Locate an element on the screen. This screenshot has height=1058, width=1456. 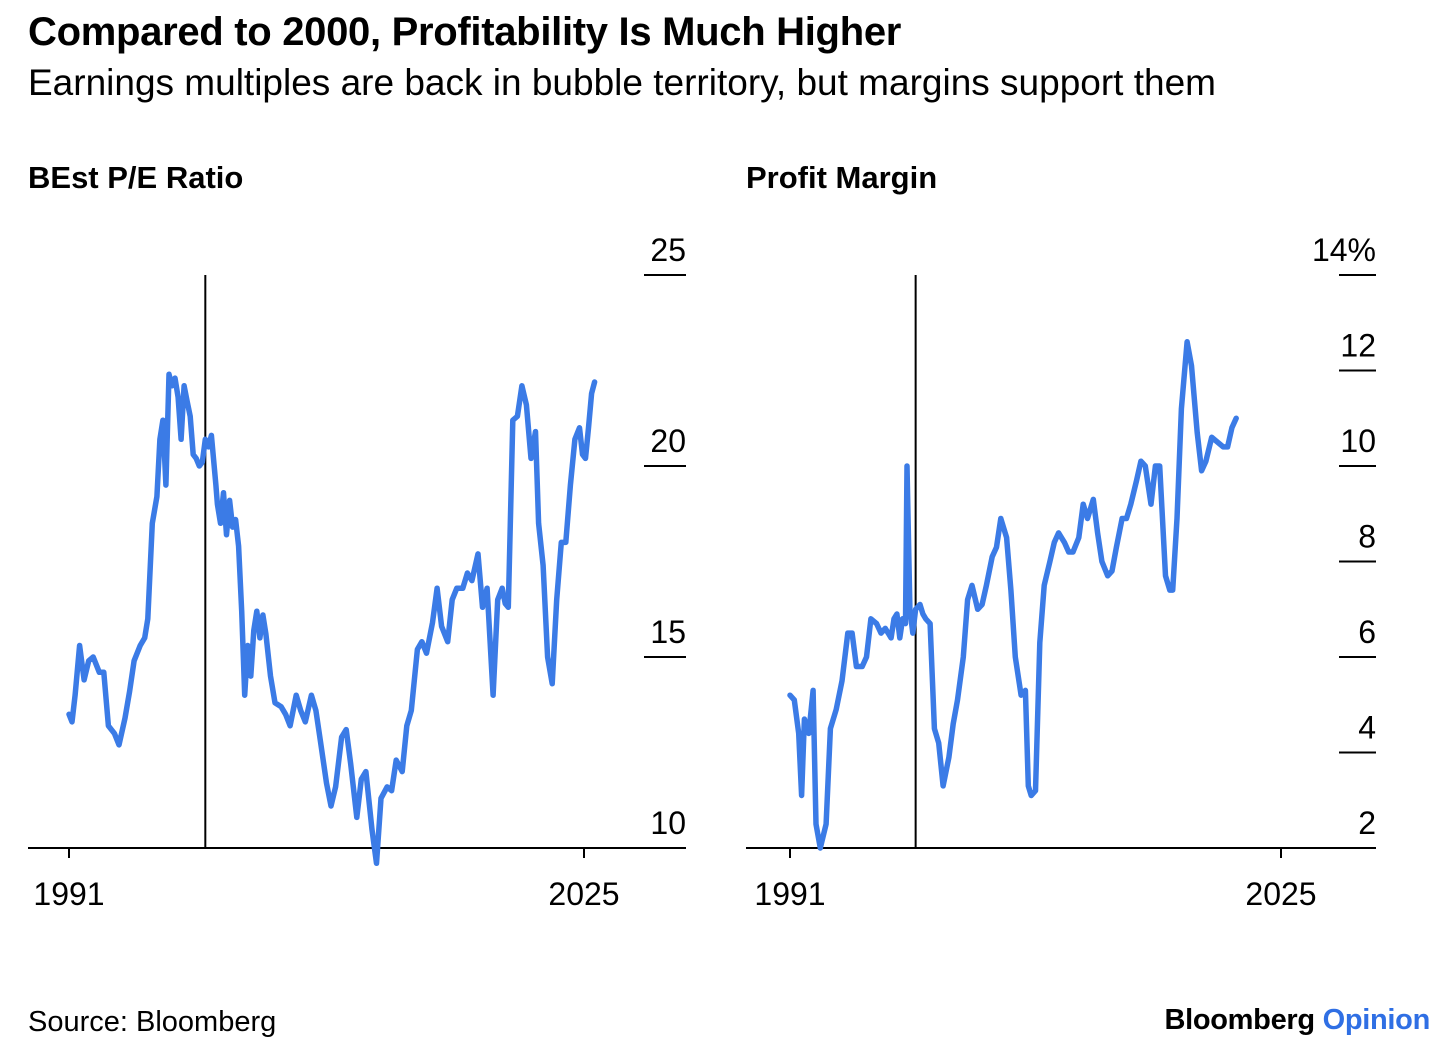
pm-y-tick-label: 4 is located at coordinates (1367, 728).